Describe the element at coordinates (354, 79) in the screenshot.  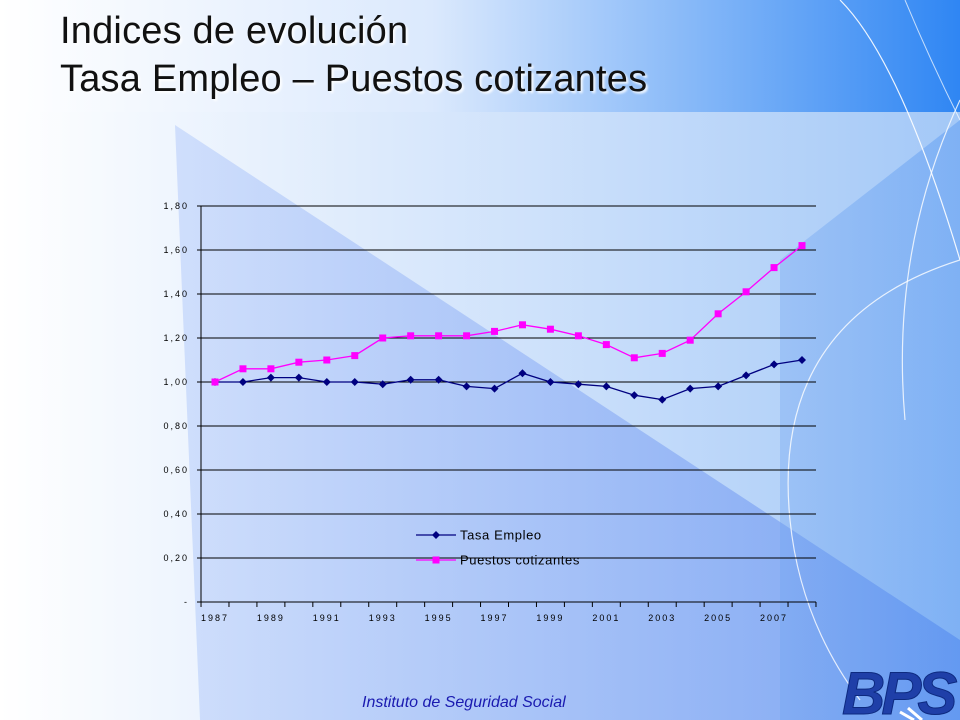
I see `slide-title-line-2: Tasa Empleo – Puestos cotizantes` at that location.